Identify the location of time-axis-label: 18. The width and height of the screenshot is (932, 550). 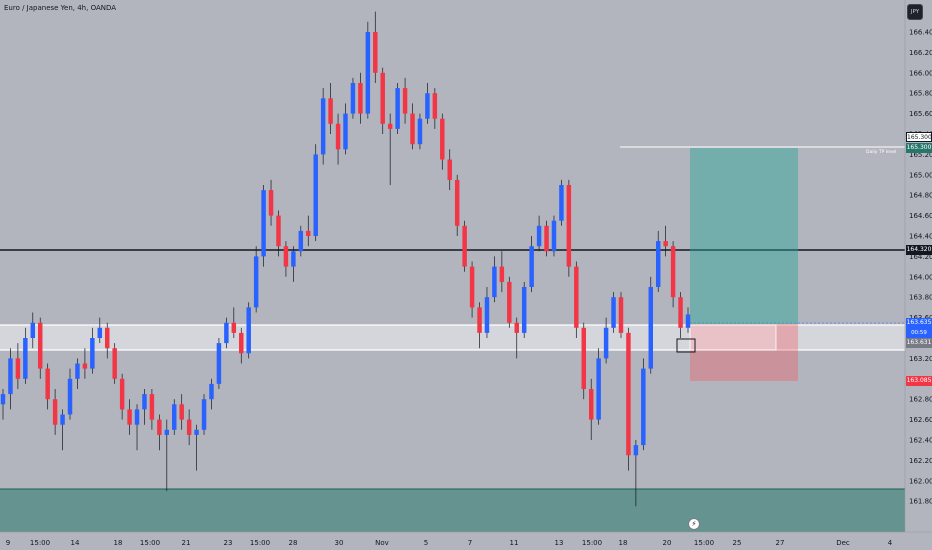
(118, 543).